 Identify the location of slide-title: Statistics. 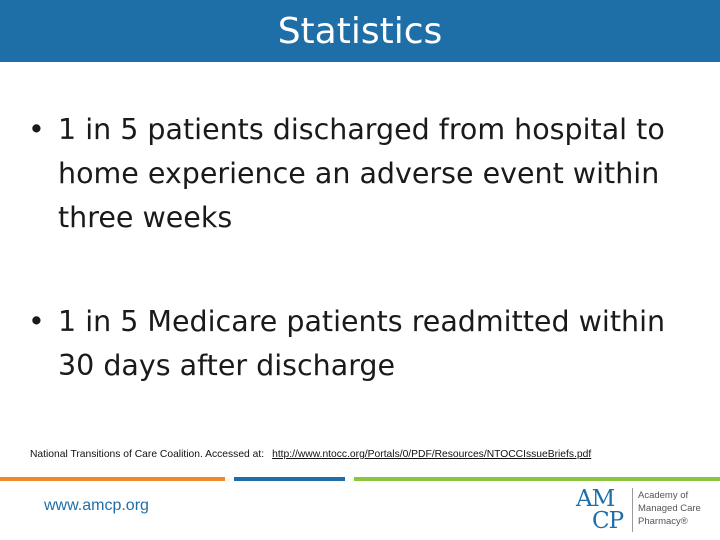
(360, 31).